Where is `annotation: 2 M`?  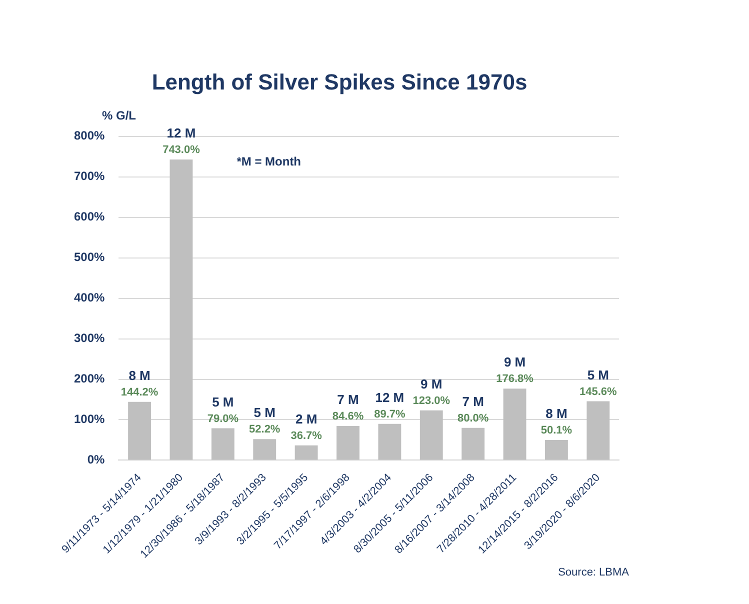
annotation: 2 M is located at coordinates (306, 418).